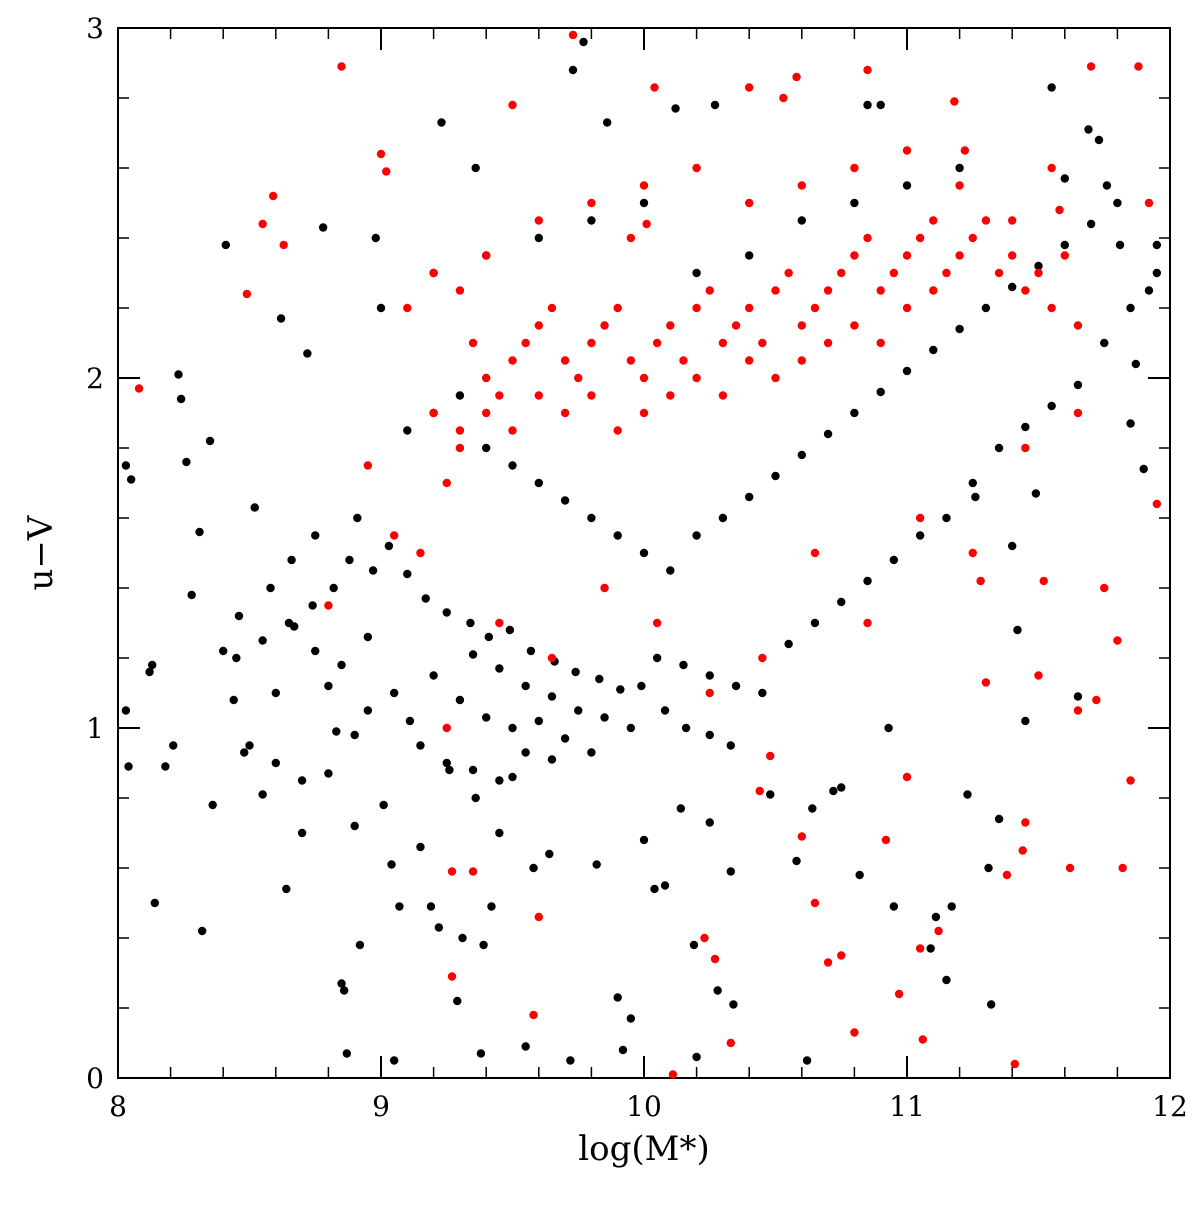  I want to click on y-tick-label: 2, so click(95, 378).